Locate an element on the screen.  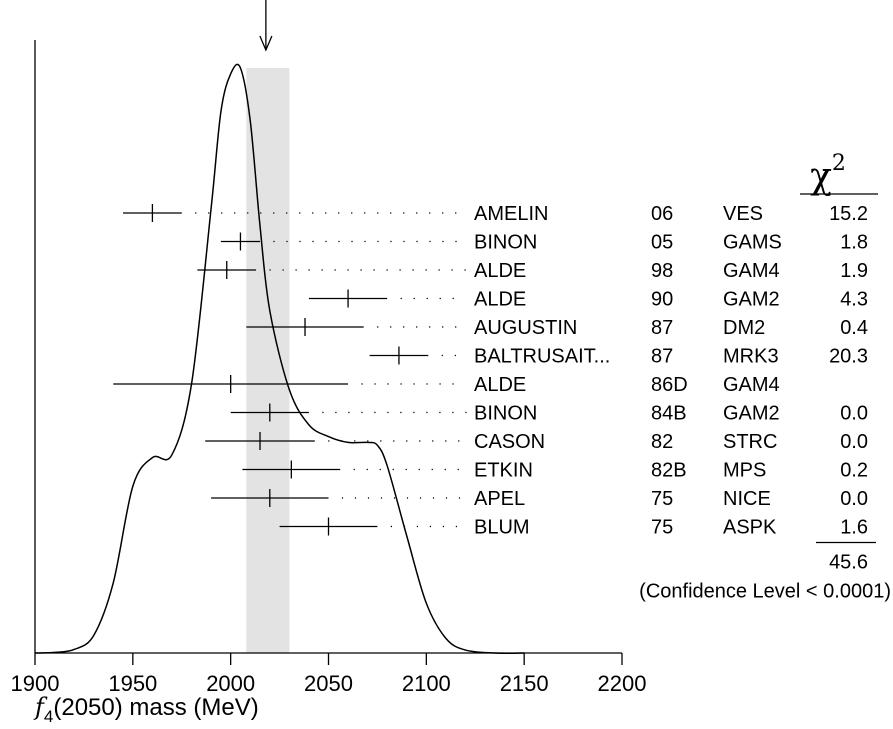
measurement-row: CASON 82 STRC 0.0 is located at coordinates (536, 442).